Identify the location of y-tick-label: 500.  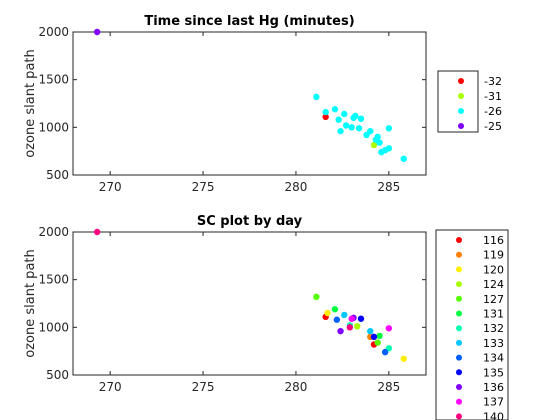
(57, 375).